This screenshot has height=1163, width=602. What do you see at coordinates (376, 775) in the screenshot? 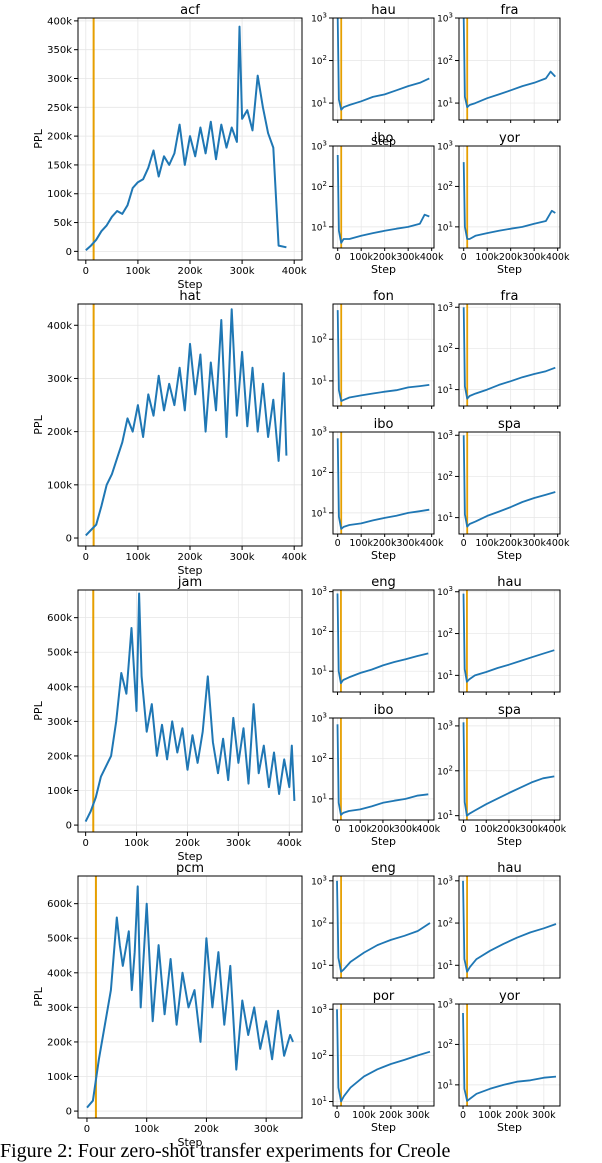
I see `panel-small-ibo: 0 100k 200k 300k 400k 10¹ 10² 10³ ibo Step` at bounding box center [376, 775].